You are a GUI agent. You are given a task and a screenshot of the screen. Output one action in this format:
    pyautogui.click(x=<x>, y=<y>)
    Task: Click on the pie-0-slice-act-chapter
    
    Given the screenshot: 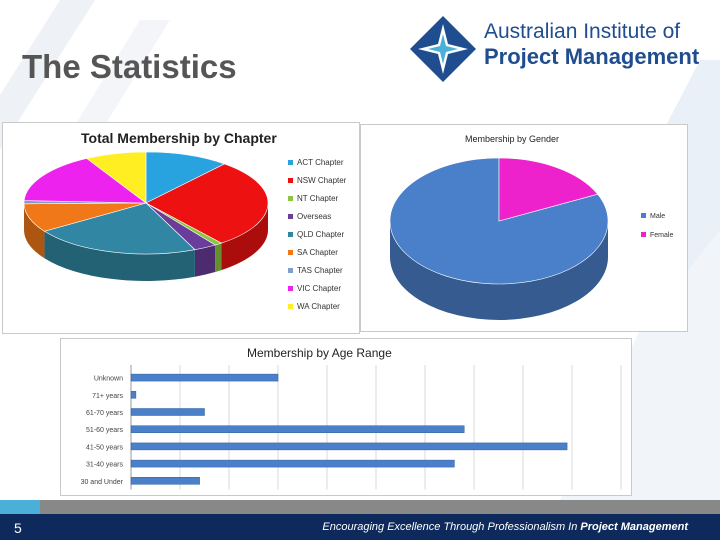 What is the action you would take?
    pyautogui.click(x=185, y=177)
    